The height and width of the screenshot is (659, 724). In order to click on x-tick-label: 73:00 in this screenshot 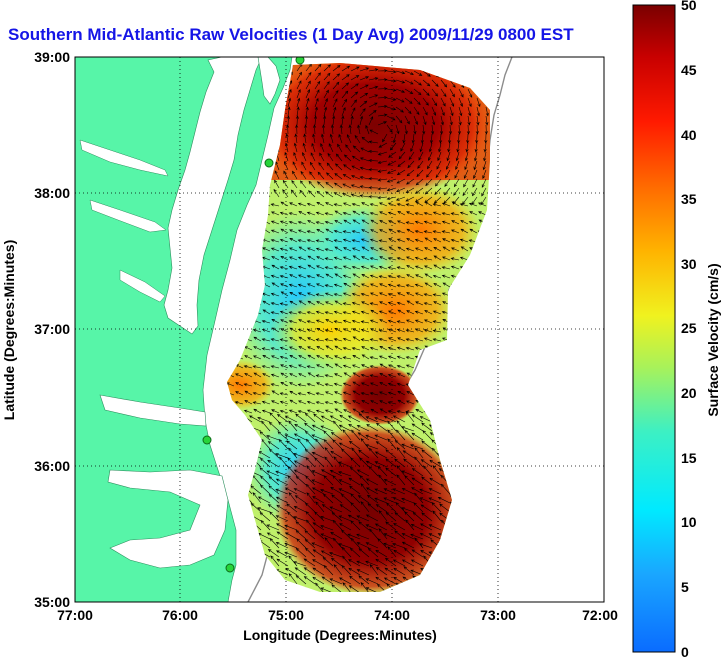, I will do `click(498, 615)`.